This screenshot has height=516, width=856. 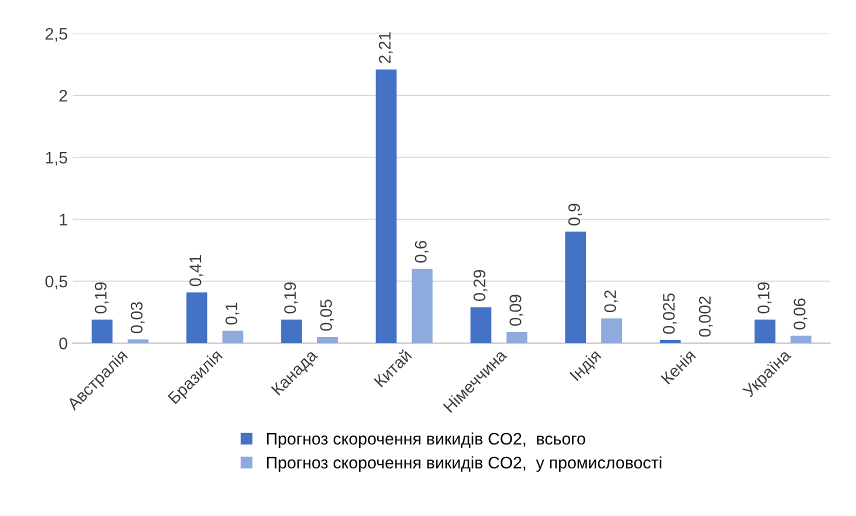 I want to click on data-label: 0,1, so click(x=232, y=313).